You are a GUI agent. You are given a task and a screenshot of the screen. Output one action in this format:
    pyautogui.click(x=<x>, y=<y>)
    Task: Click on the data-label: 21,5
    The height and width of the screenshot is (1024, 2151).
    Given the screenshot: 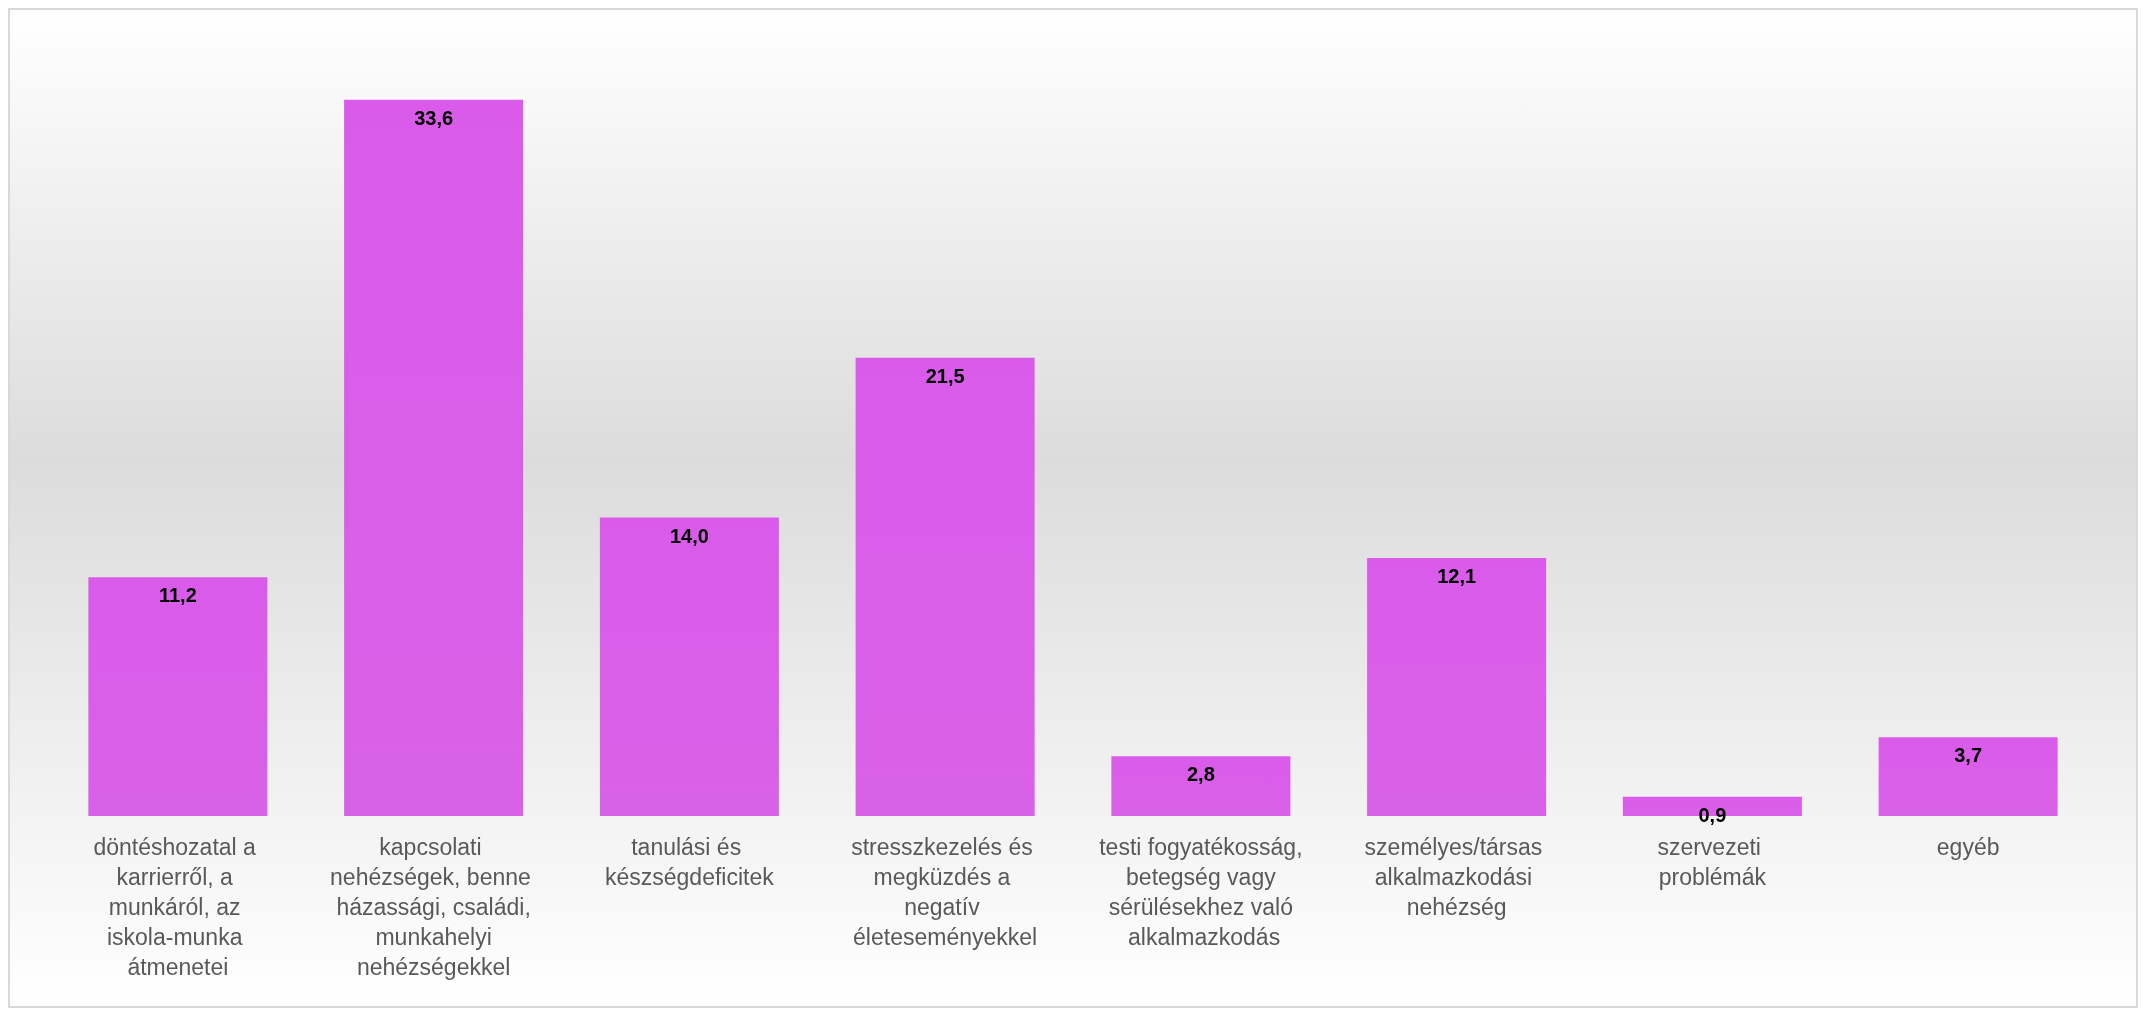 What is the action you would take?
    pyautogui.click(x=945, y=375)
    